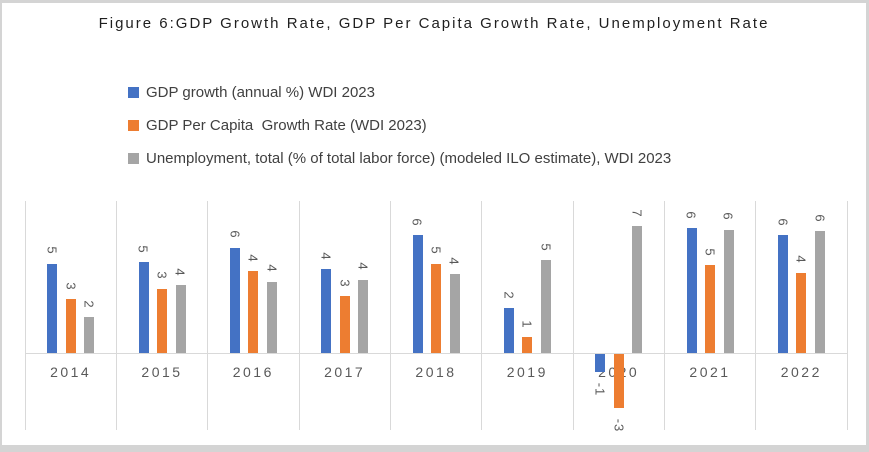  What do you see at coordinates (133, 158) in the screenshot?
I see `gray-square-icon` at bounding box center [133, 158].